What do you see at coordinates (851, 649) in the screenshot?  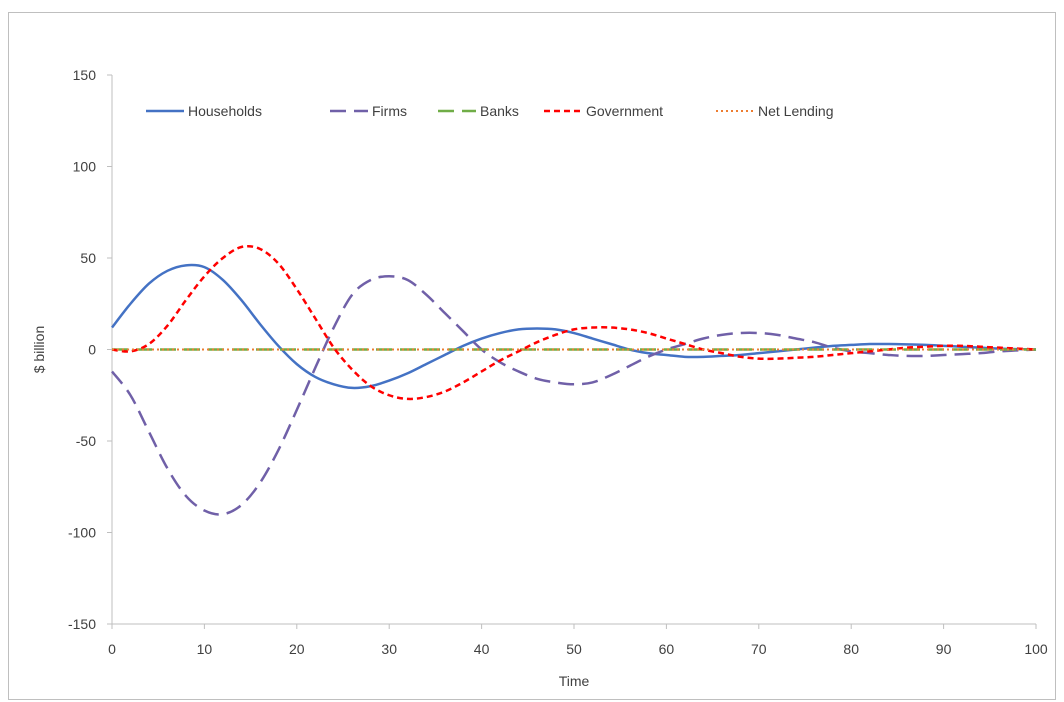 I see `x-tick-label: 80` at bounding box center [851, 649].